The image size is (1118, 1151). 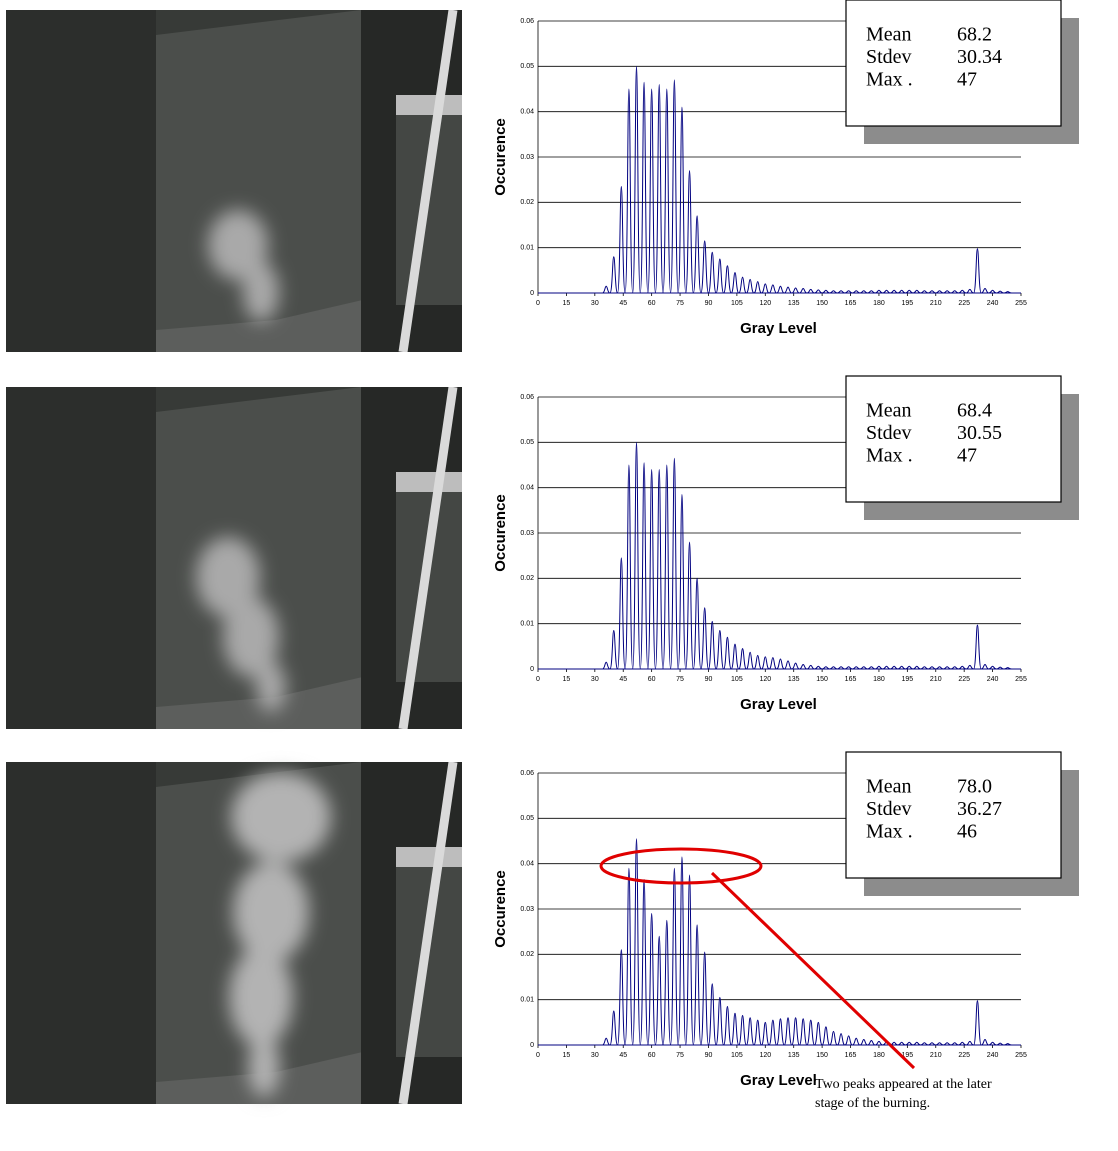 I want to click on x-tick-label: 135, so click(x=794, y=1055).